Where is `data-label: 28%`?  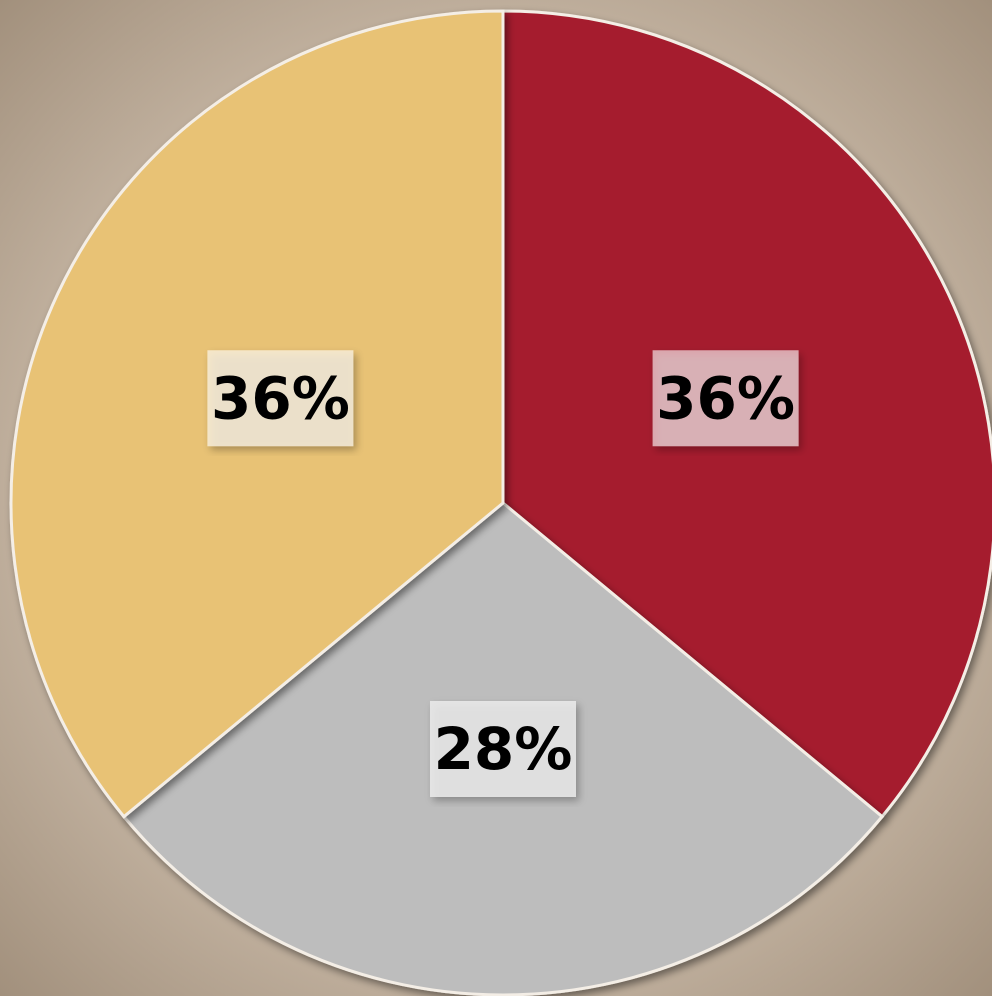
data-label: 28% is located at coordinates (503, 749).